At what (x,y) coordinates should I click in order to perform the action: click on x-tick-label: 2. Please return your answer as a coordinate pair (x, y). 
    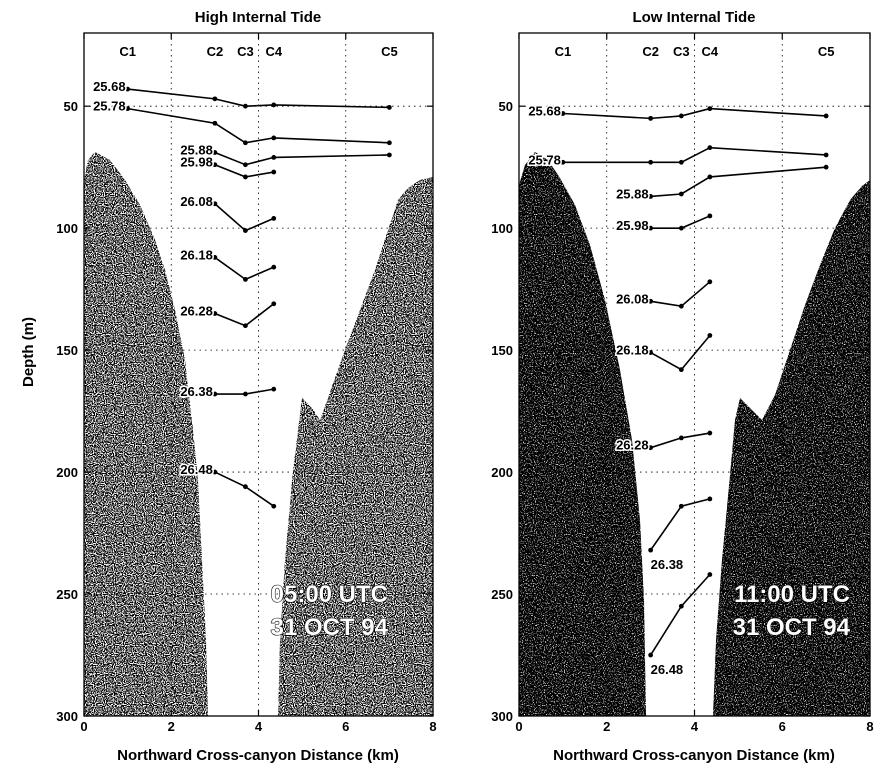
    Looking at the image, I should click on (171, 726).